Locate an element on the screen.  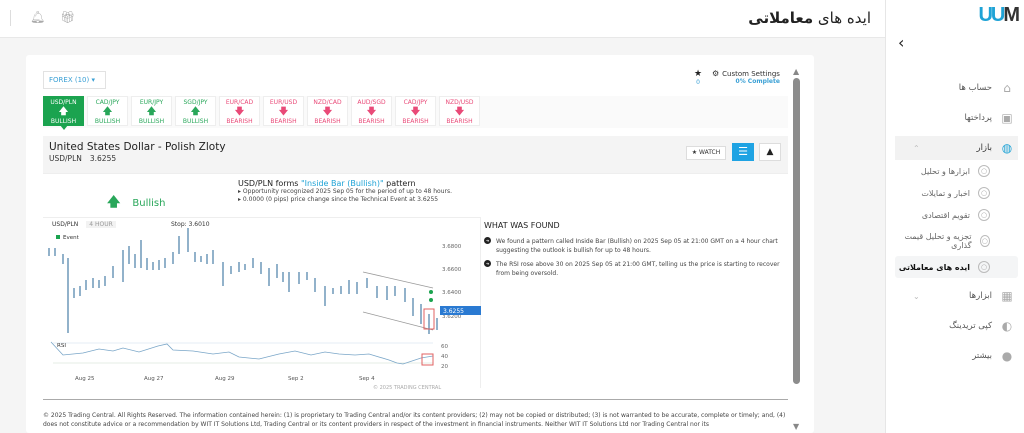
pair-tab: EUR/CAD 🡇 BEARISH is located at coordinates (239, 111).